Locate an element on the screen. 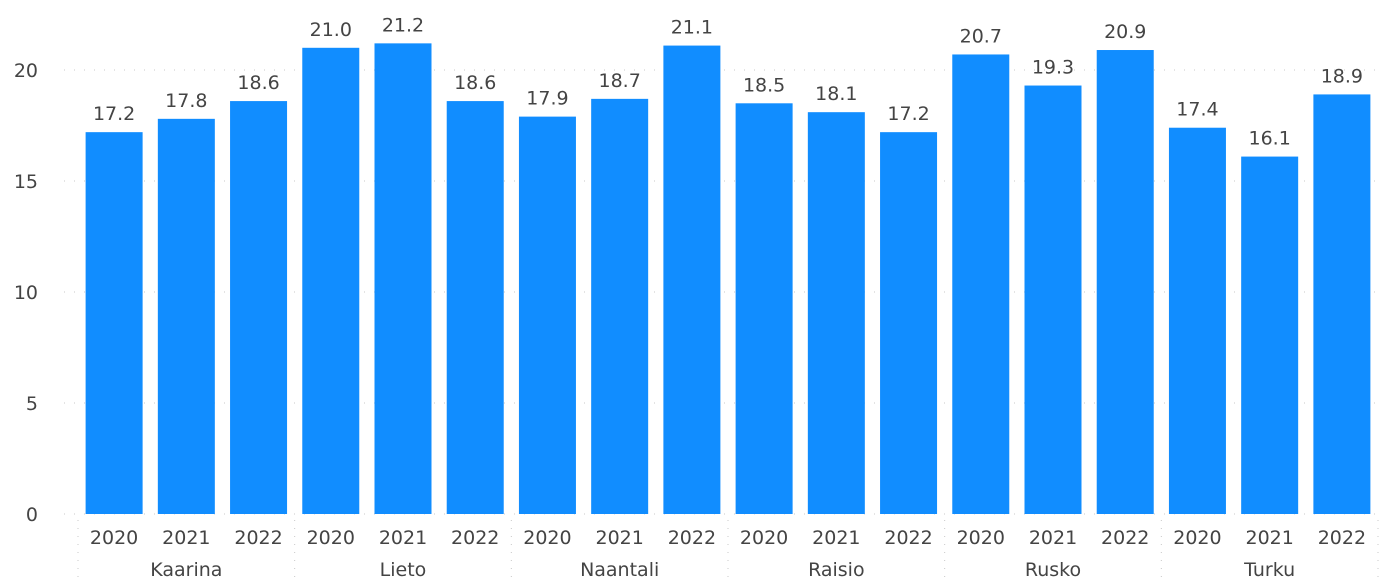 Image resolution: width=1383 pixels, height=584 pixels. data-label: 18.5 is located at coordinates (764, 85).